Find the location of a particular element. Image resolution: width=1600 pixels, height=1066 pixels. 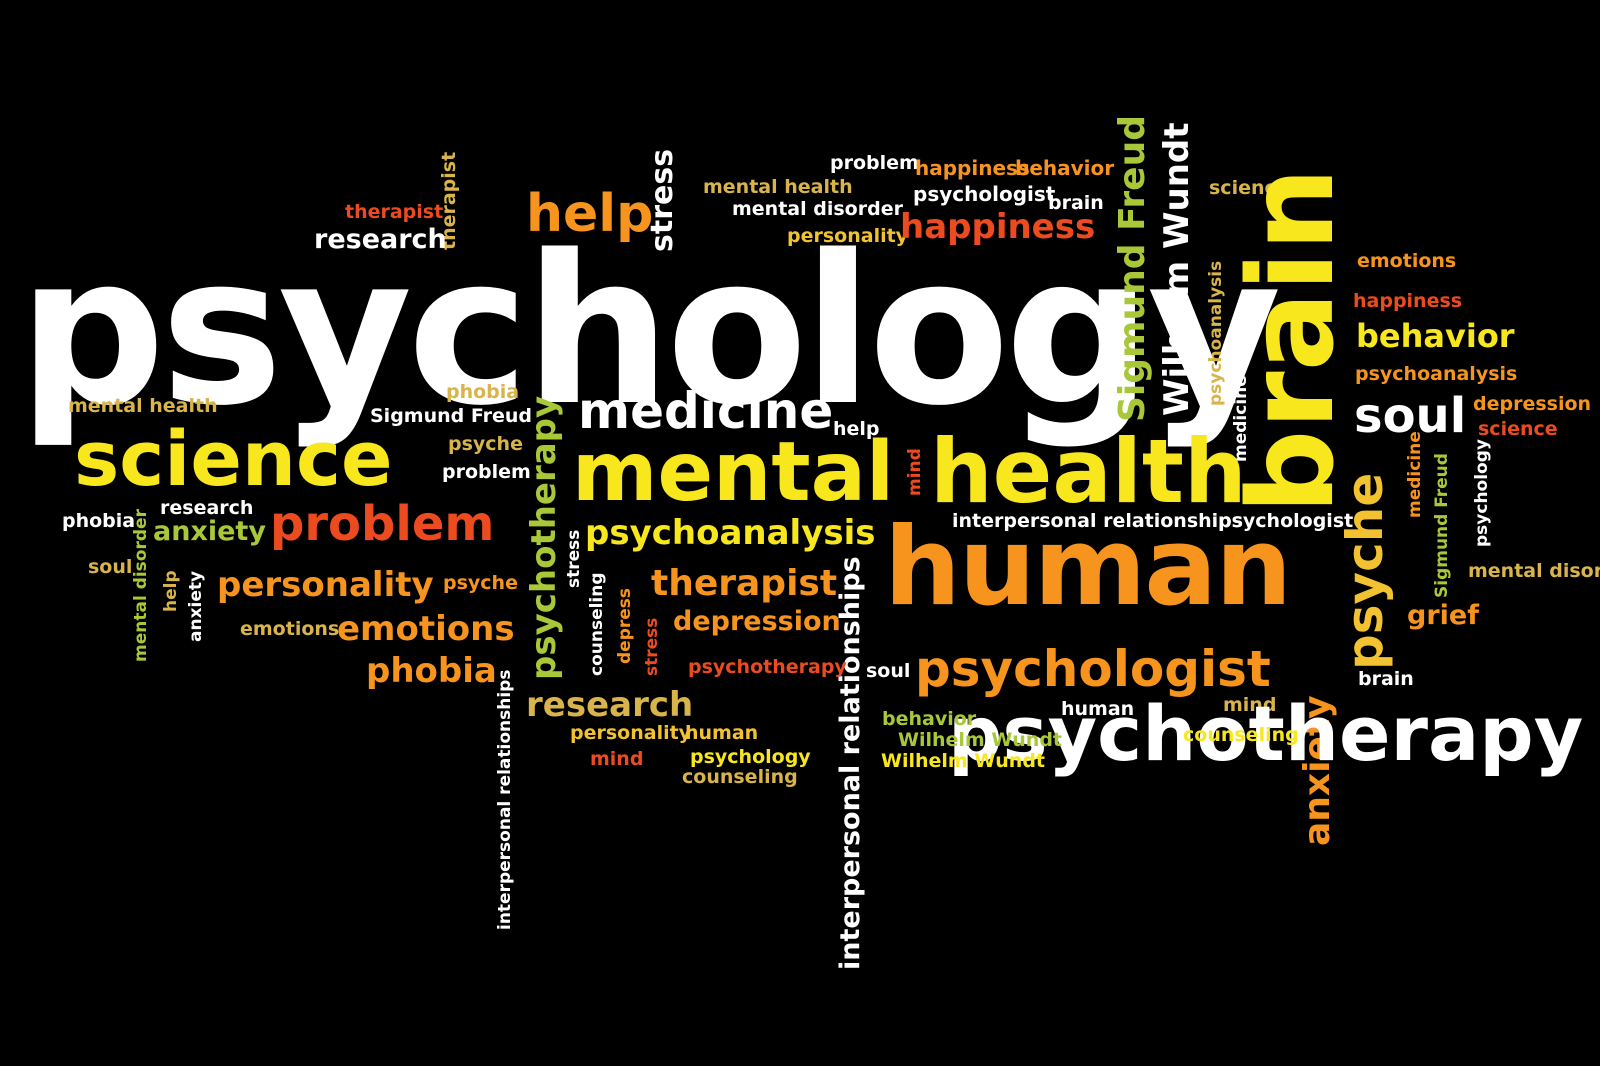

word-mind-main: psychotherapy is located at coordinates (1266, 733).